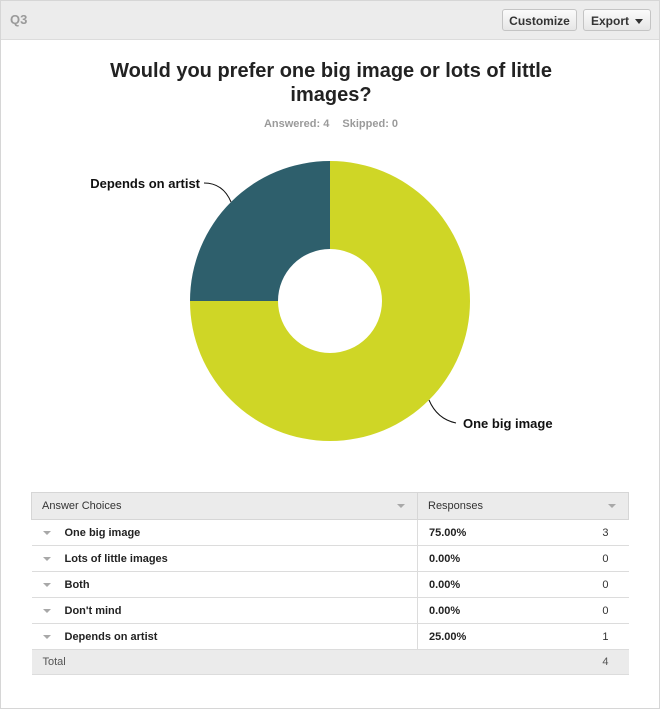 This screenshot has width=660, height=709. I want to click on choice-label: One big image, so click(102, 532).